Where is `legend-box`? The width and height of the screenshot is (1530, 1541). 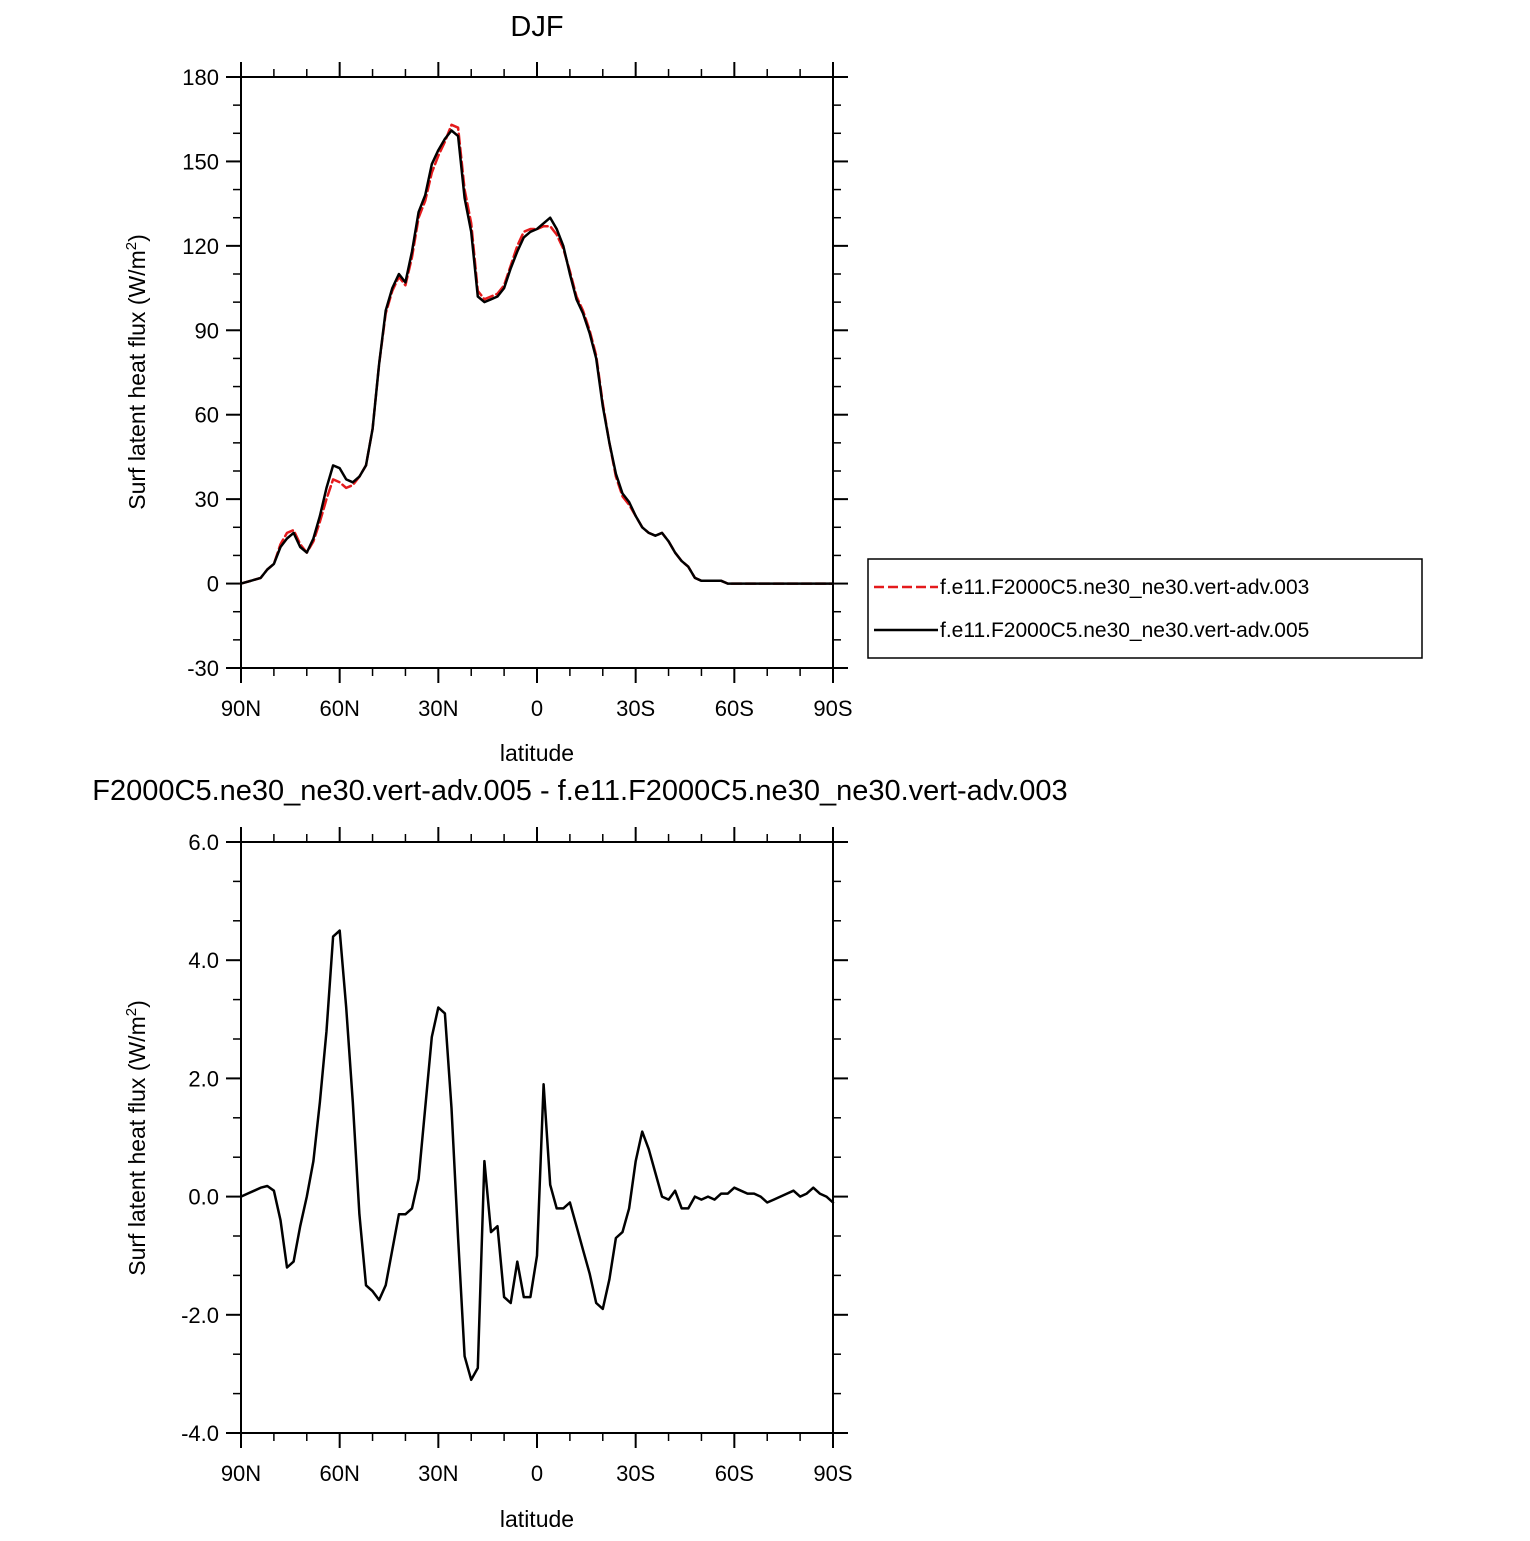
legend-box is located at coordinates (1145, 608).